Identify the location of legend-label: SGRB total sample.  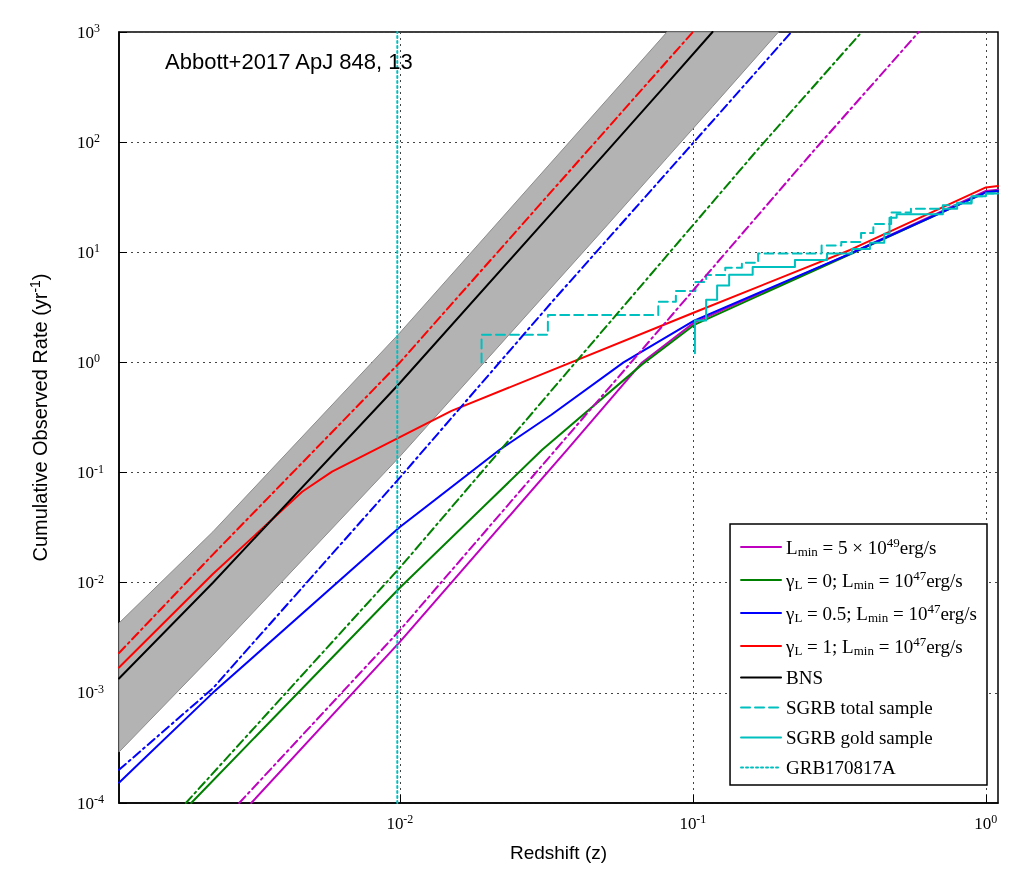
(859, 707).